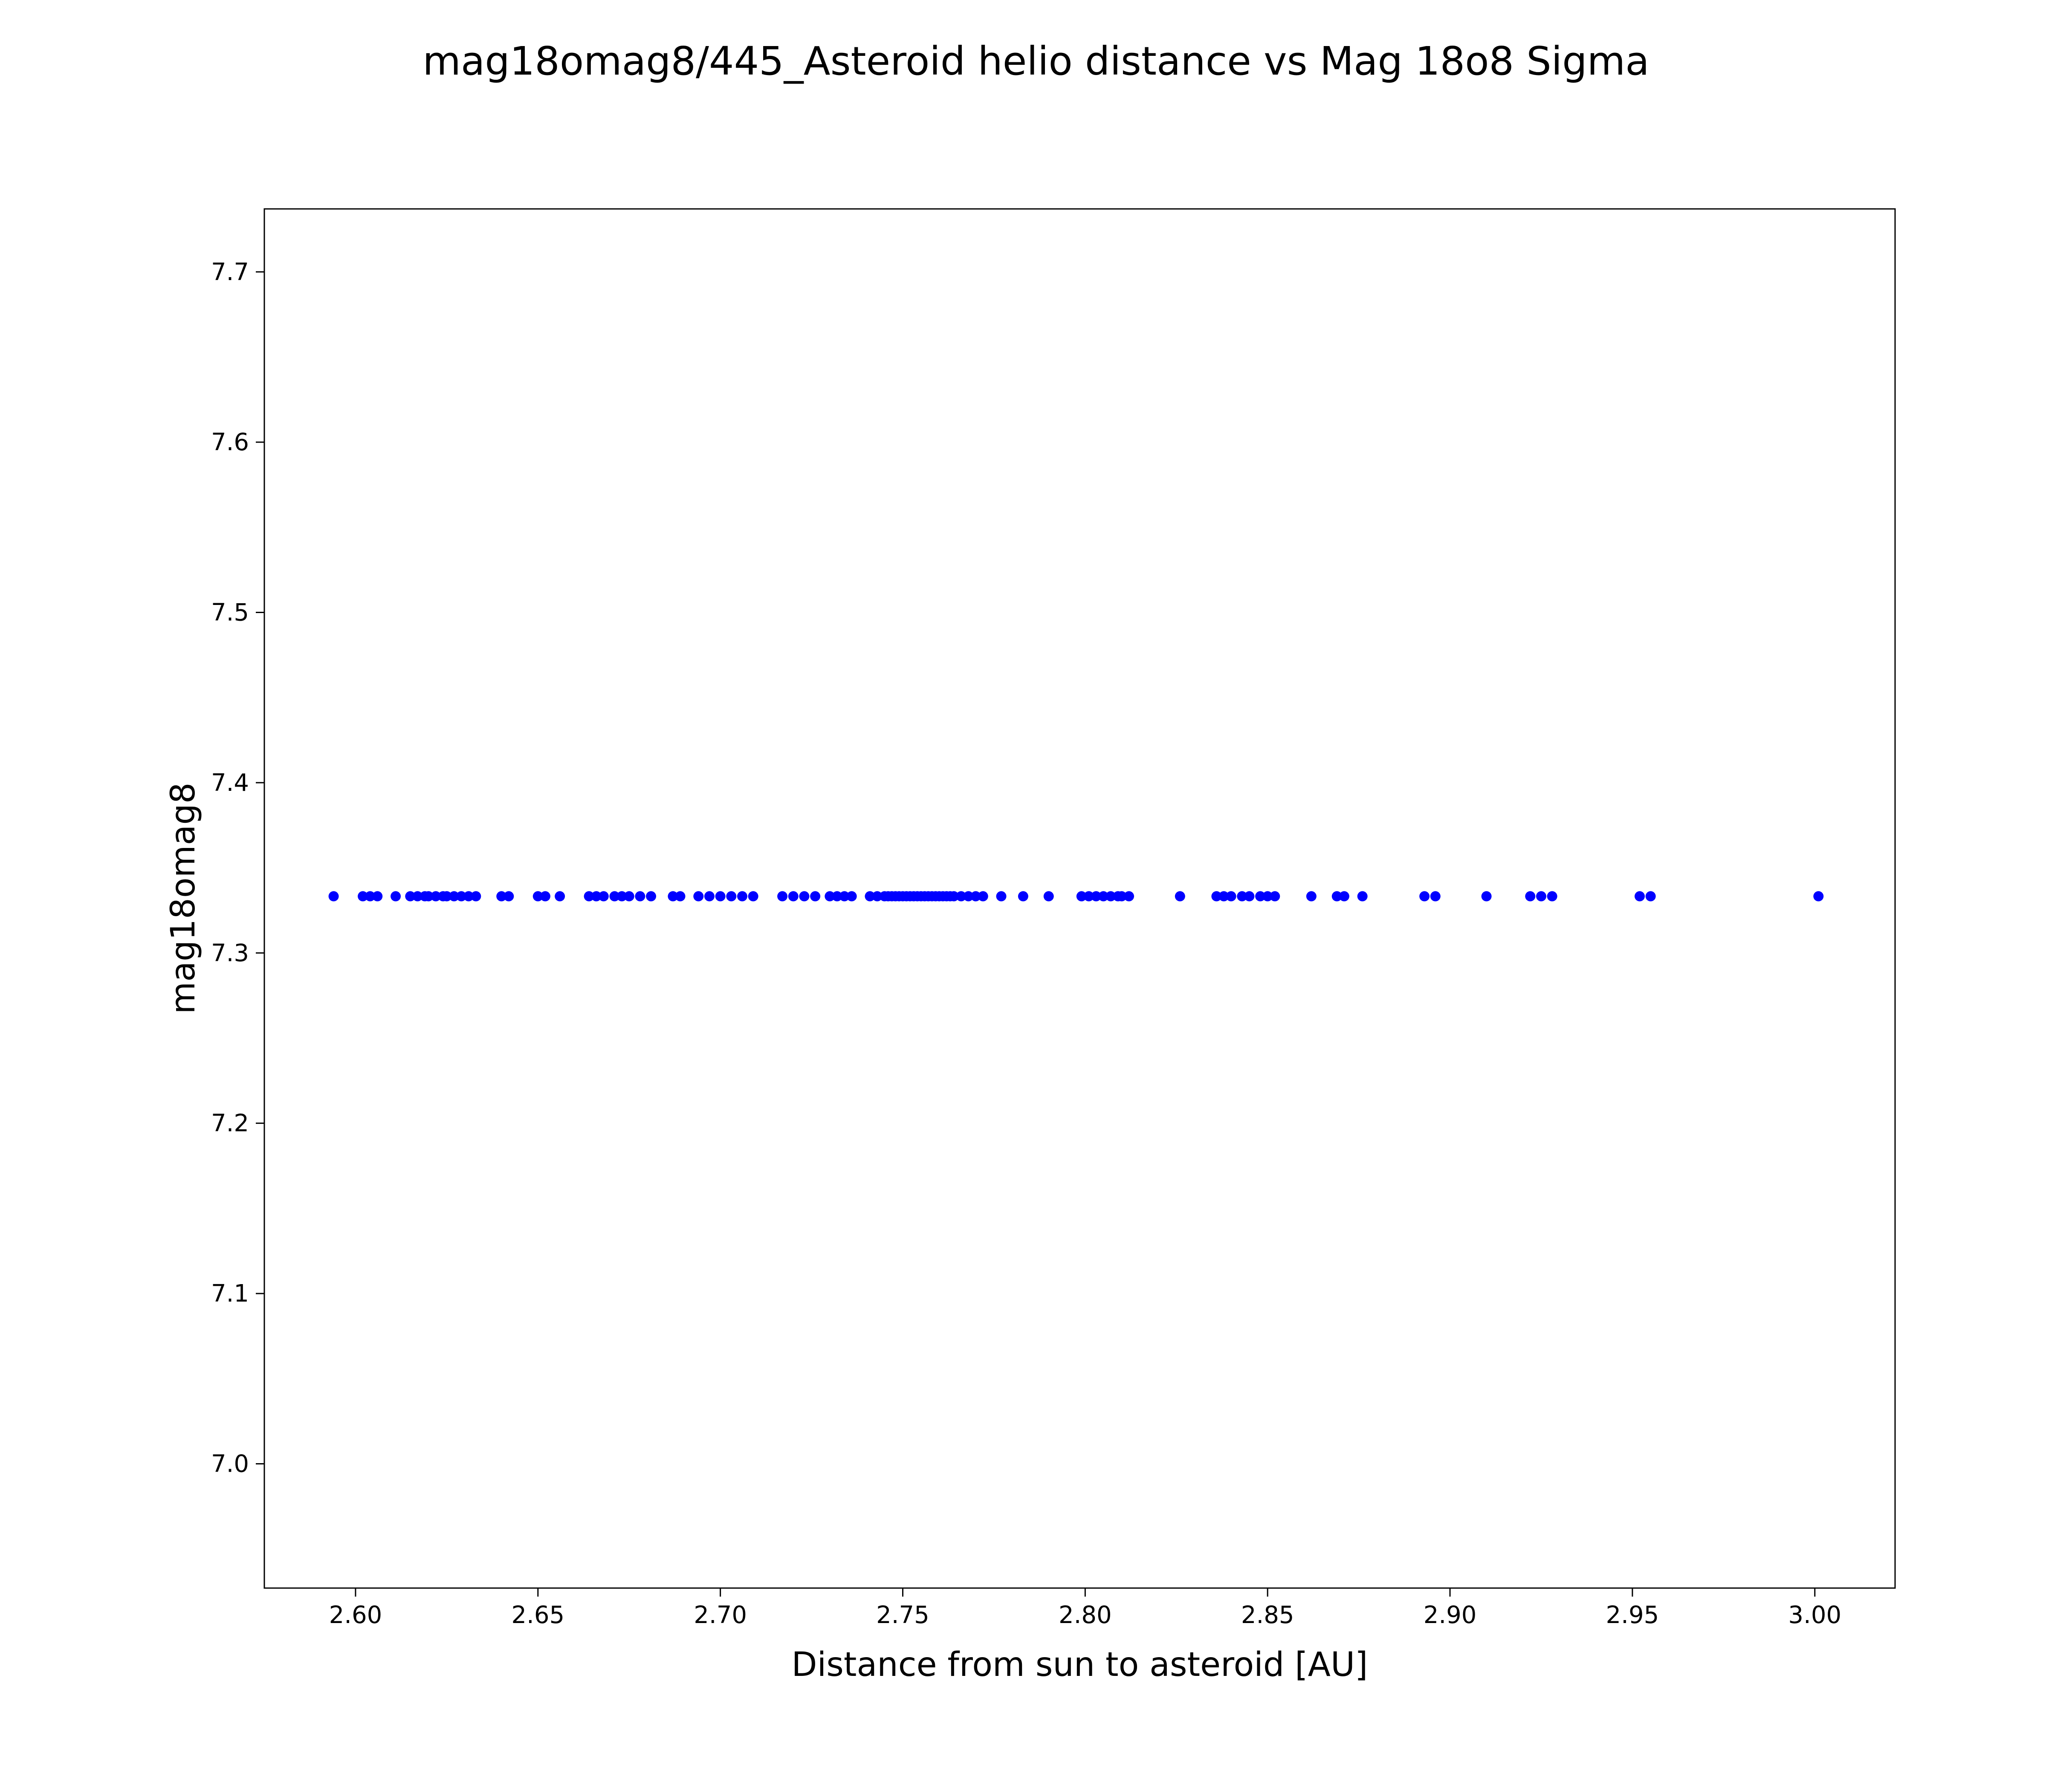  I want to click on y-tick-label: 7.6, so click(230, 442).